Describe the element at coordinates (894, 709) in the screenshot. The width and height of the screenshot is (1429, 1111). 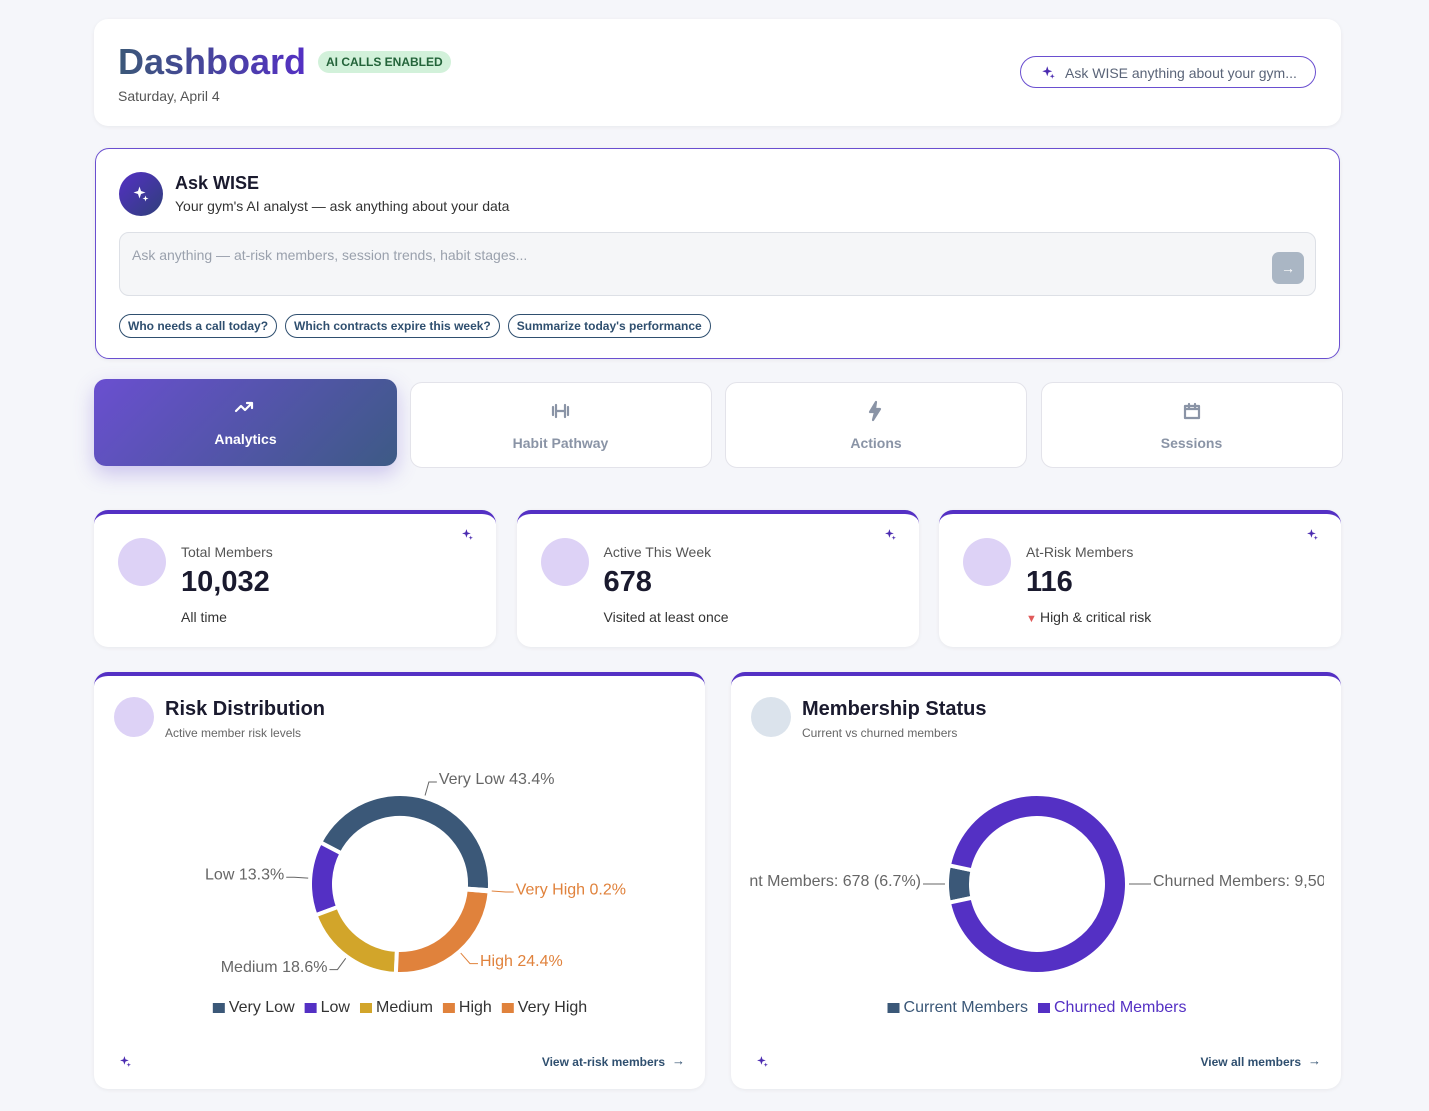
I see `chart-title: Membership Status` at that location.